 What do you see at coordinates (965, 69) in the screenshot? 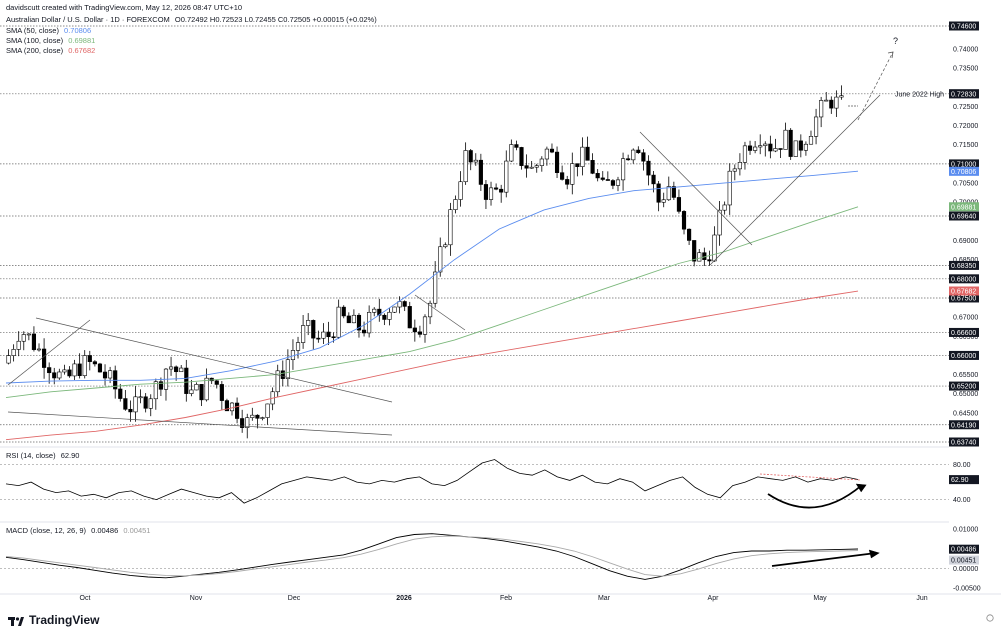
I see `price-axis-tick: 0.73500` at bounding box center [965, 69].